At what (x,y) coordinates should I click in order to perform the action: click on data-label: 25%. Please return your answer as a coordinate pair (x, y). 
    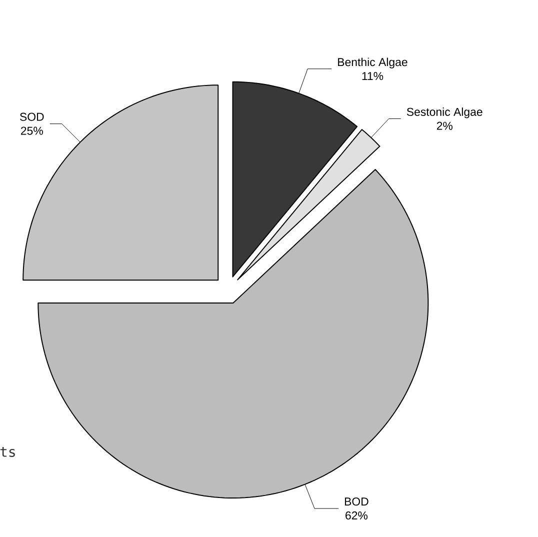
    Looking at the image, I should click on (32, 130).